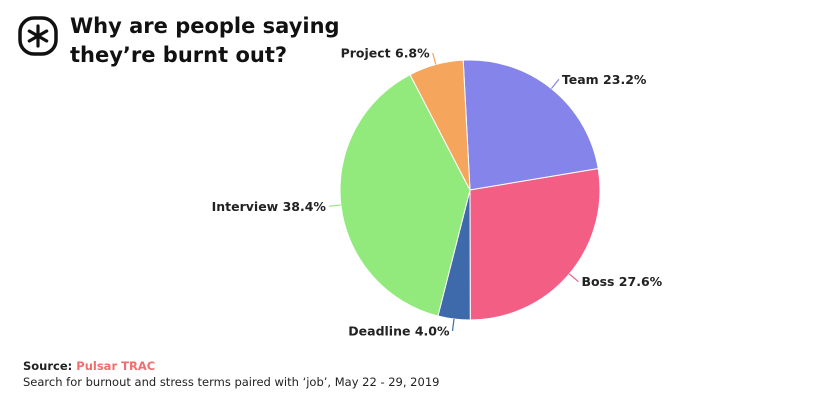 The width and height of the screenshot is (840, 400). I want to click on source-label: Source:, so click(48, 366).